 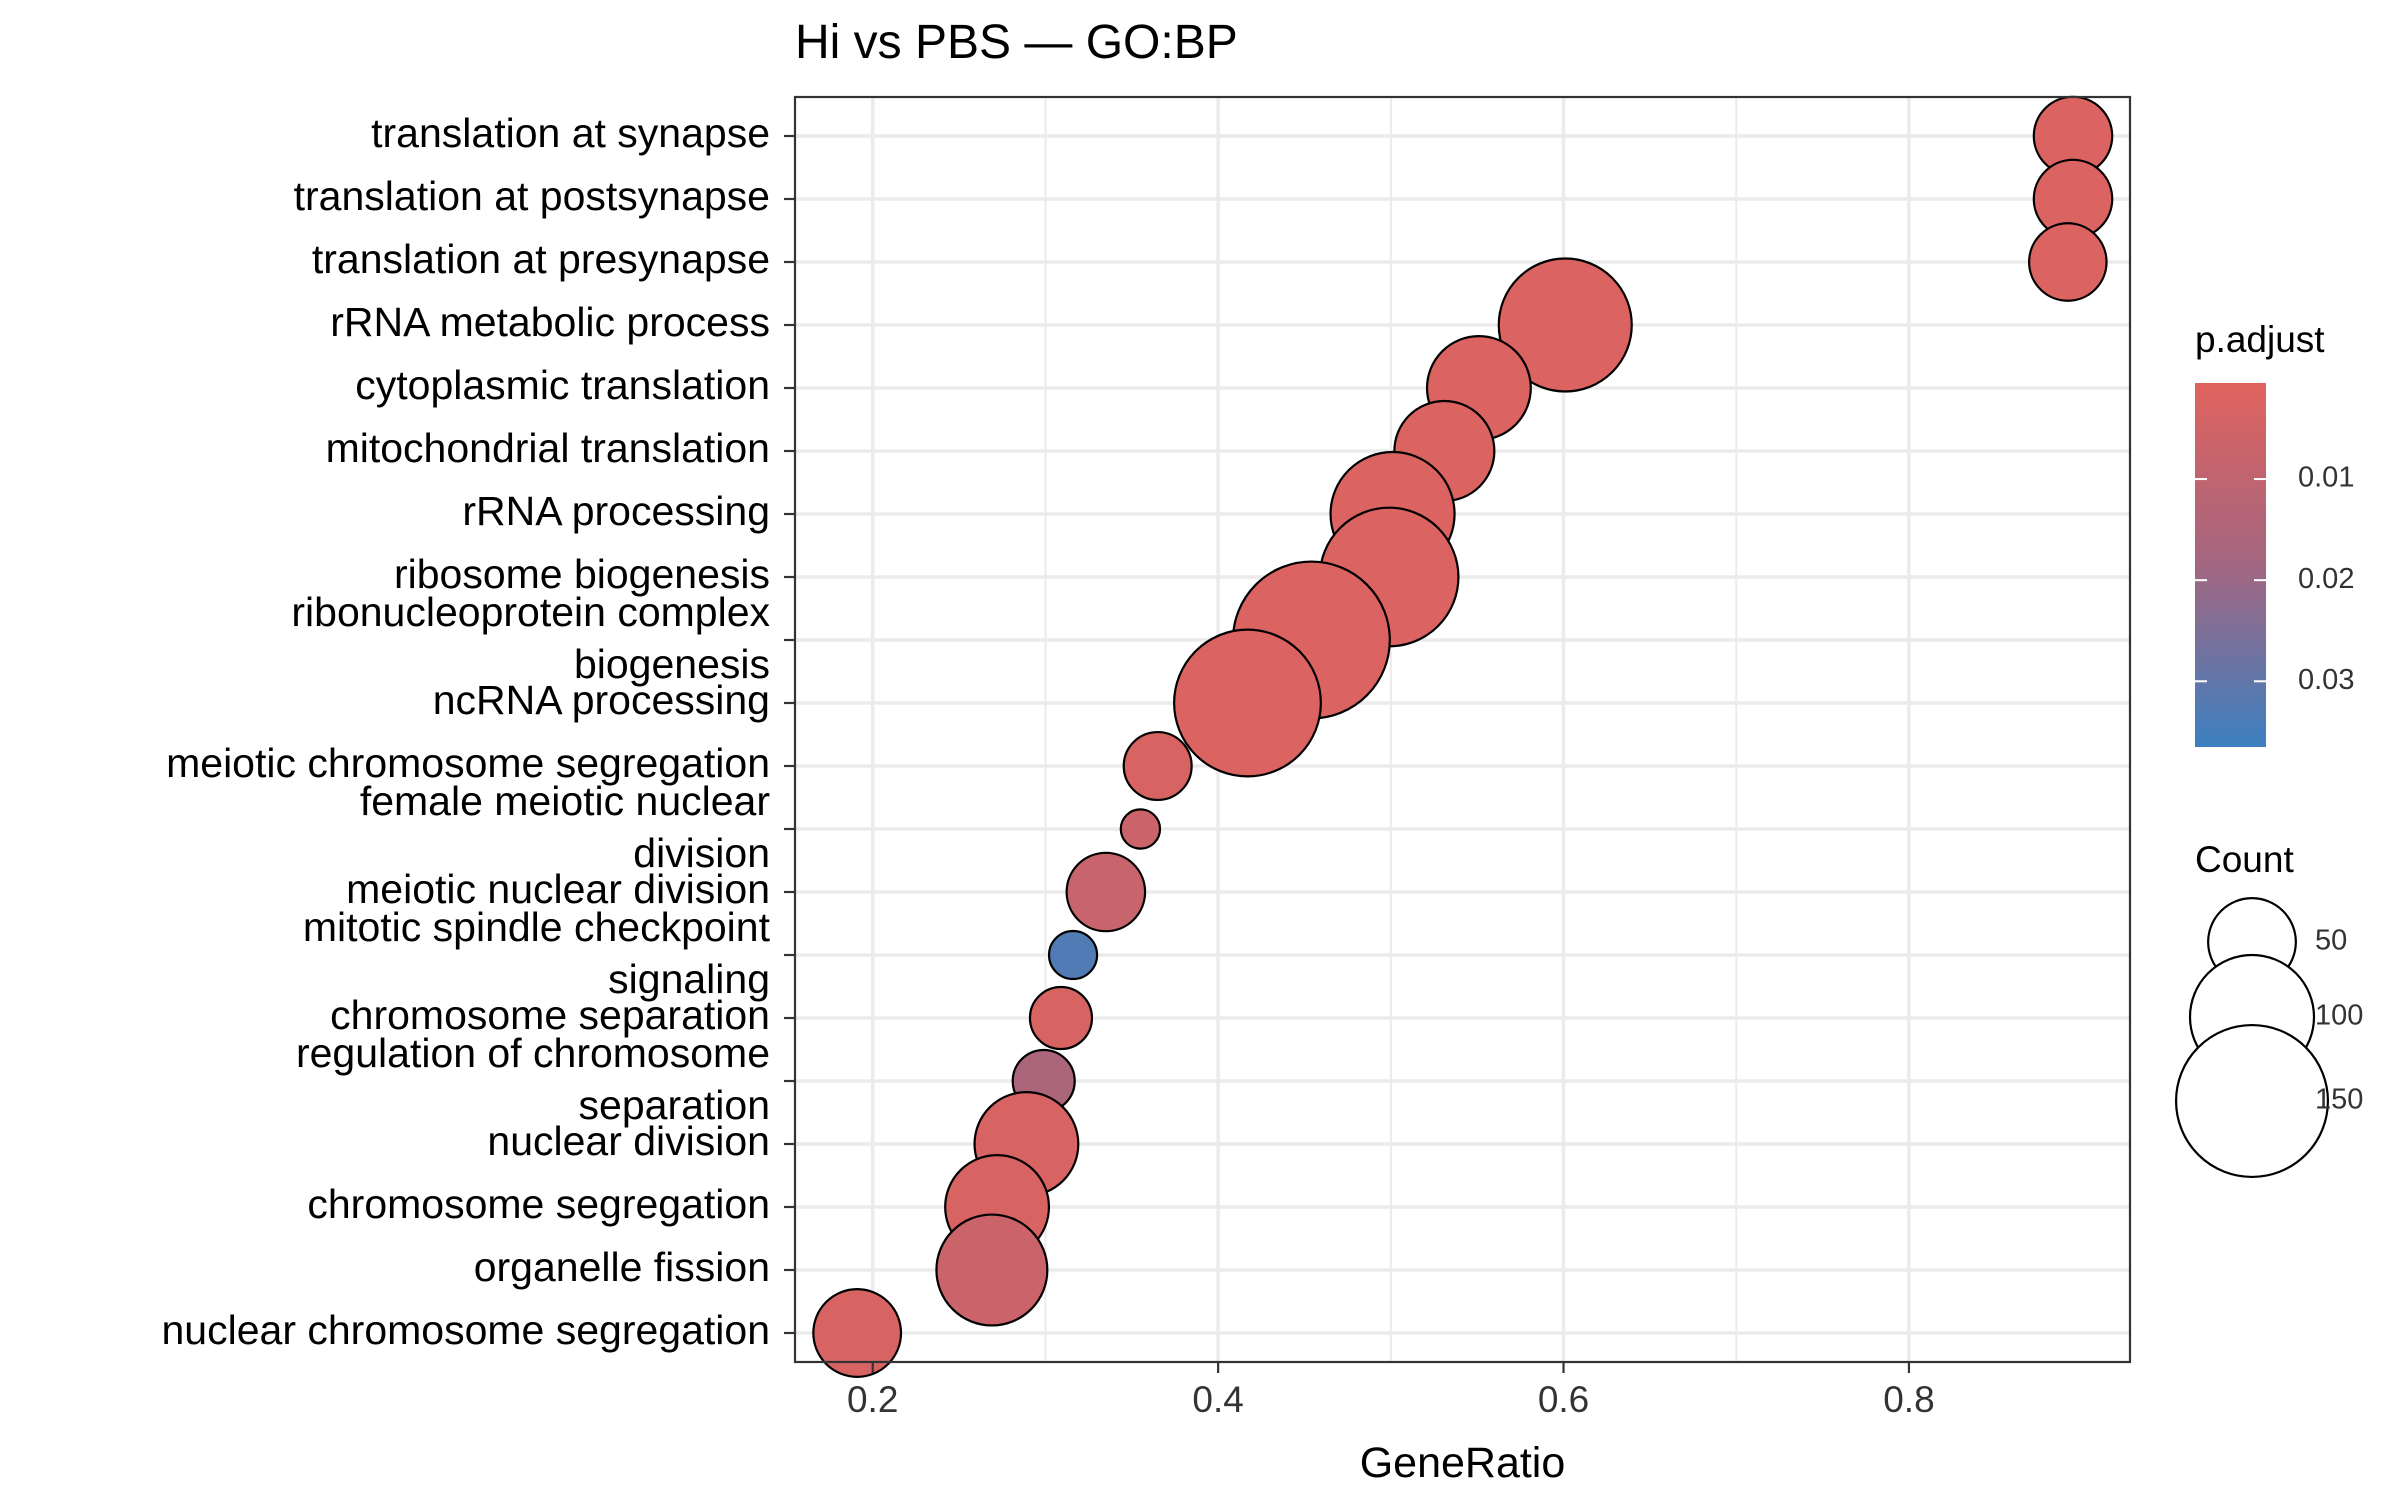 I want to click on size-legend: Count 50 100 150, so click(x=2268, y=1009).